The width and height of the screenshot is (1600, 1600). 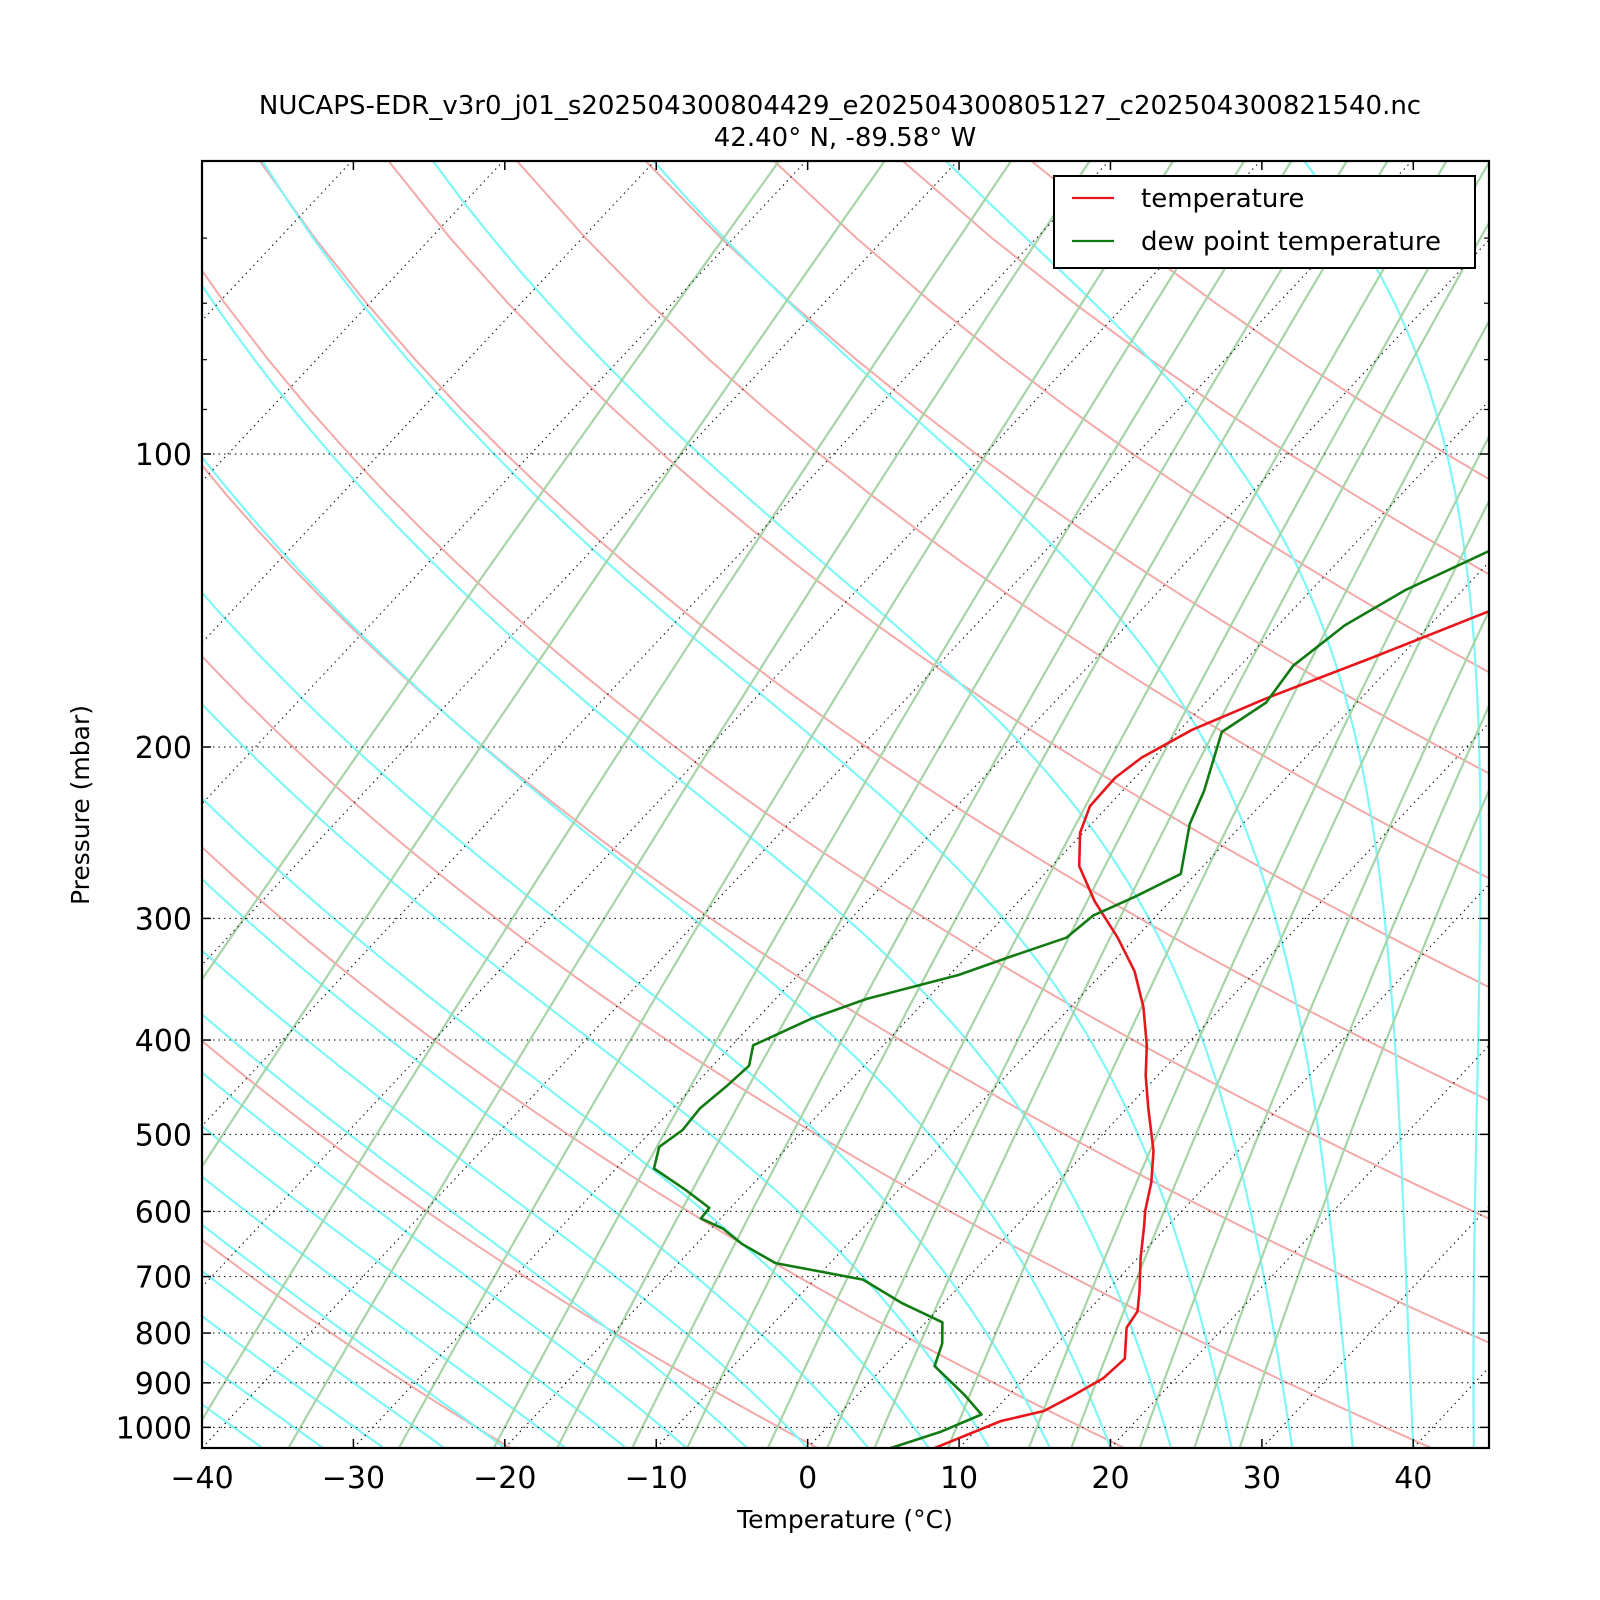 What do you see at coordinates (163, 1041) in the screenshot?
I see `y-tick-label: 400` at bounding box center [163, 1041].